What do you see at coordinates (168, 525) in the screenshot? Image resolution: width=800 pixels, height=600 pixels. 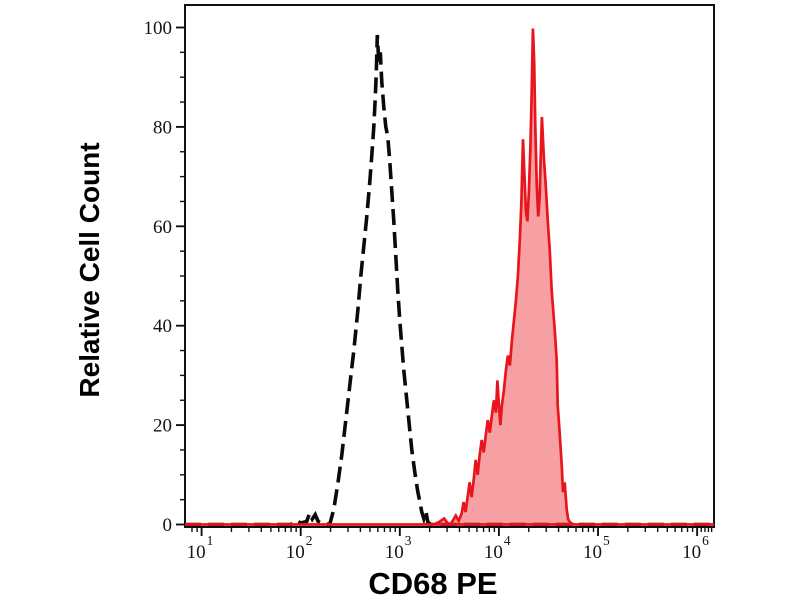 I see `y-tick-label: 0` at bounding box center [168, 525].